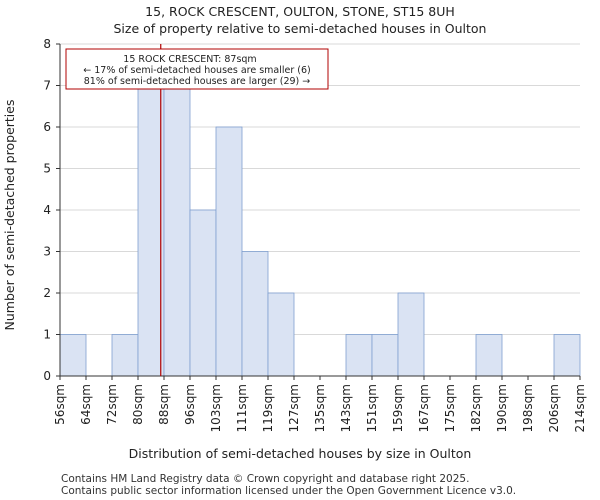 The image size is (600, 500). I want to click on annotation-frame, so click(197, 69).